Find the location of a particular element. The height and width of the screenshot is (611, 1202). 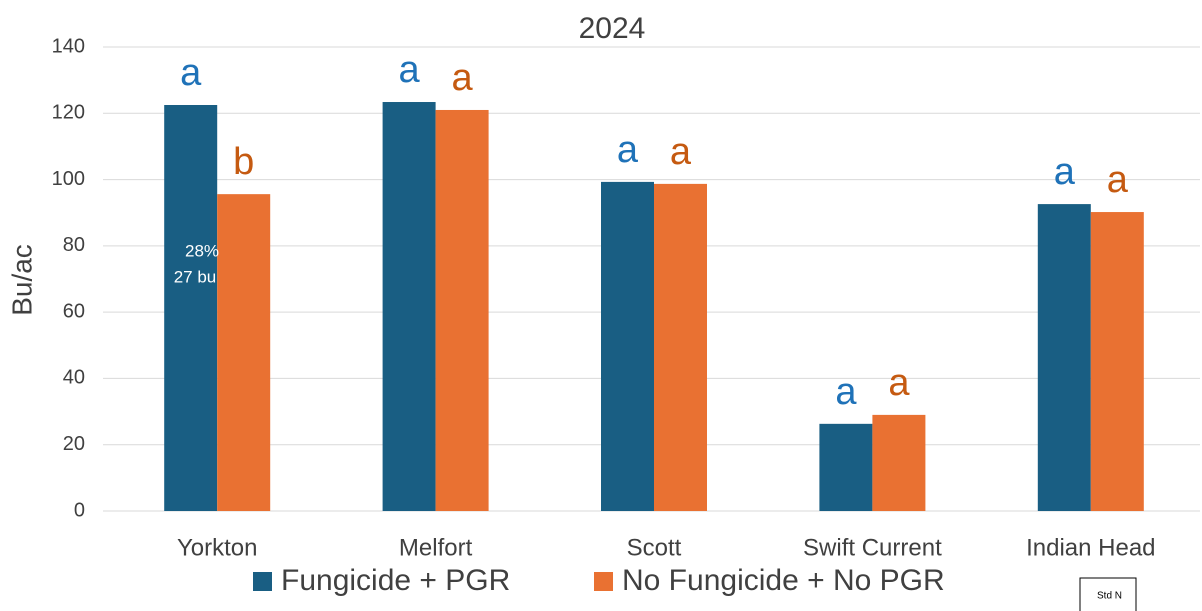

note: Std N is located at coordinates (1109, 596).